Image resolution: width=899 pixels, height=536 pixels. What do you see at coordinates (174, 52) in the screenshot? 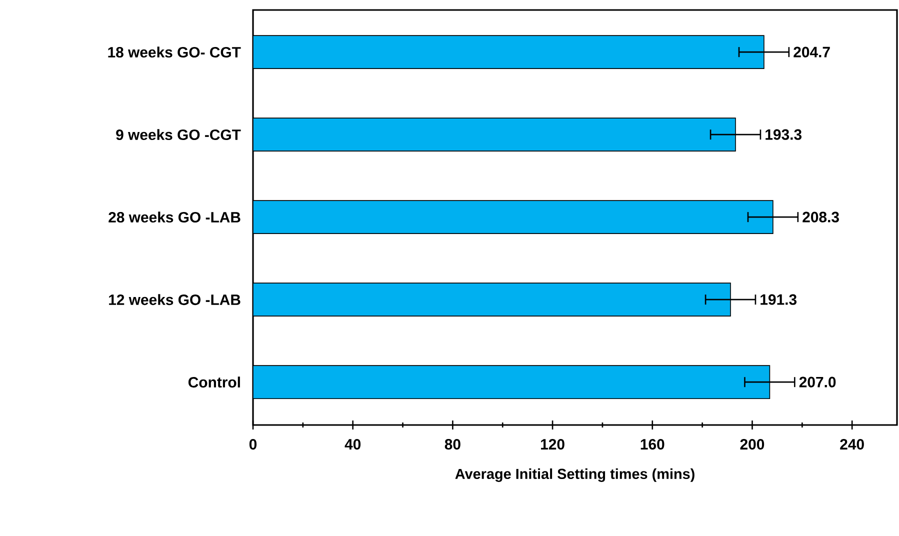
I see `y-tick-label: 18 weeks GO- CGT` at bounding box center [174, 52].